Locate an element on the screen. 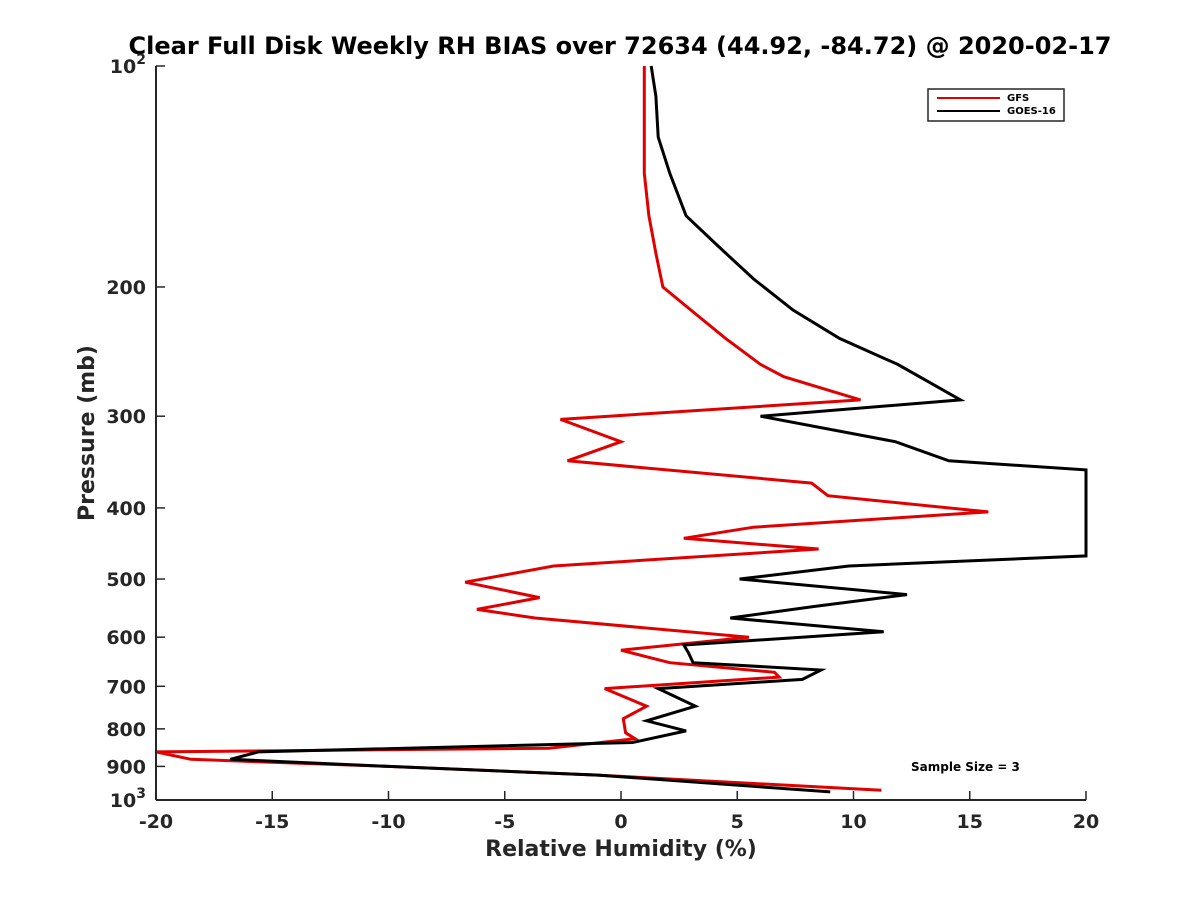  y-axis-label: Pressure (mb) is located at coordinates (87, 433).